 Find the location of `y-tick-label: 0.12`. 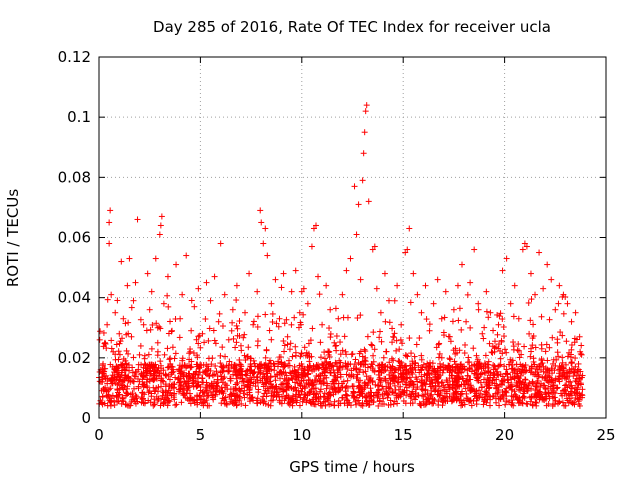

y-tick-label: 0.12 is located at coordinates (74, 57).